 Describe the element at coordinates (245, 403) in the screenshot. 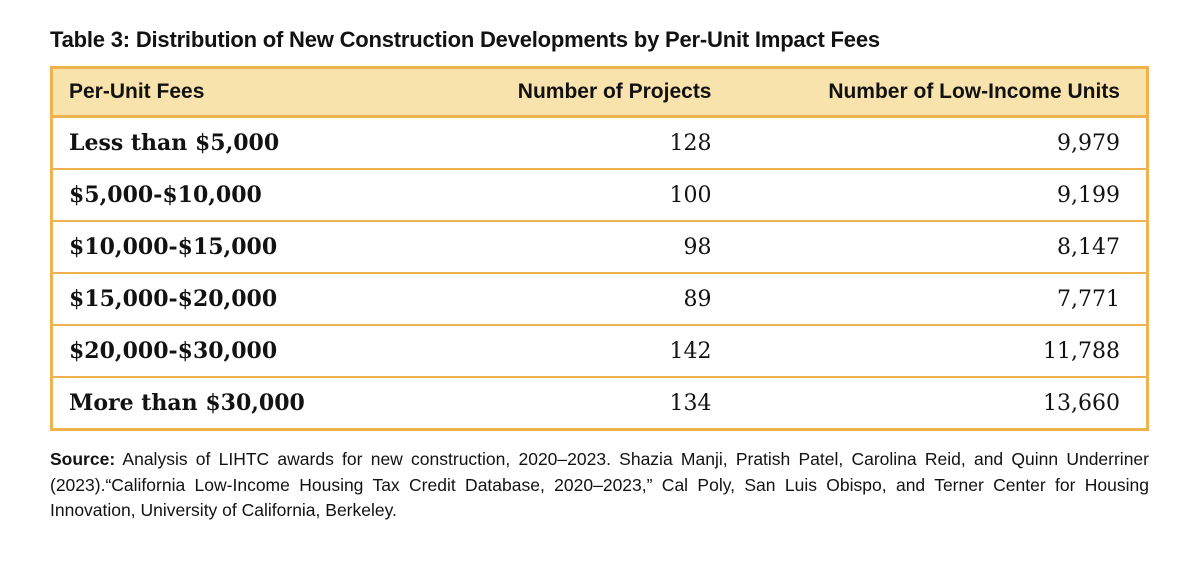

I see `fee-range-cell: More than $30,000` at that location.